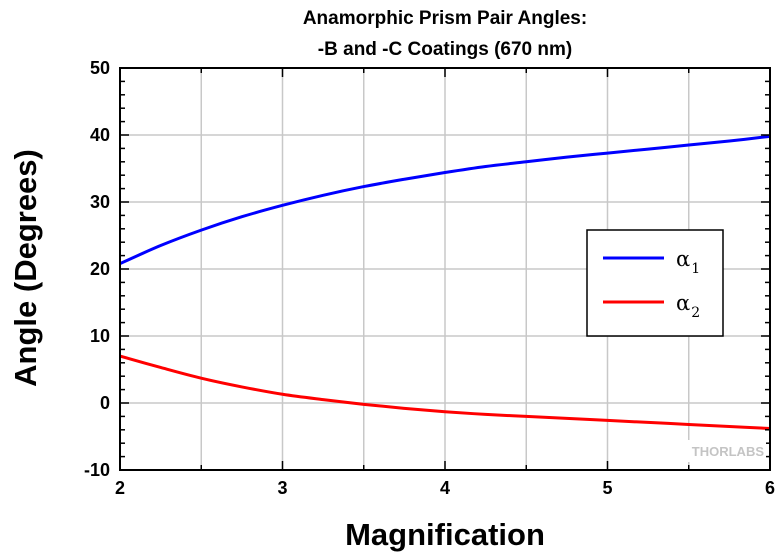  I want to click on watermark-backdrop, so click(716, 451).